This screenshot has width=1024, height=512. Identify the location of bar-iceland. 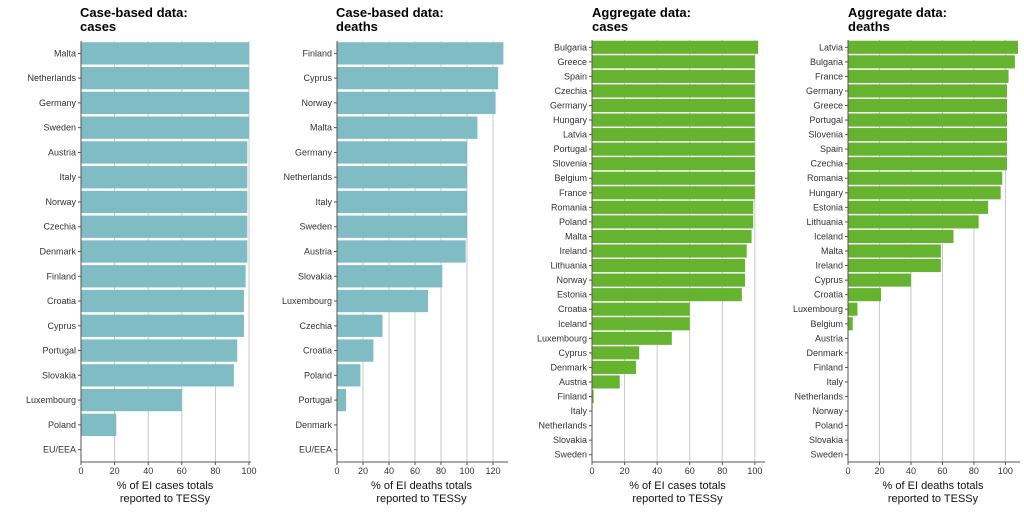
(641, 324).